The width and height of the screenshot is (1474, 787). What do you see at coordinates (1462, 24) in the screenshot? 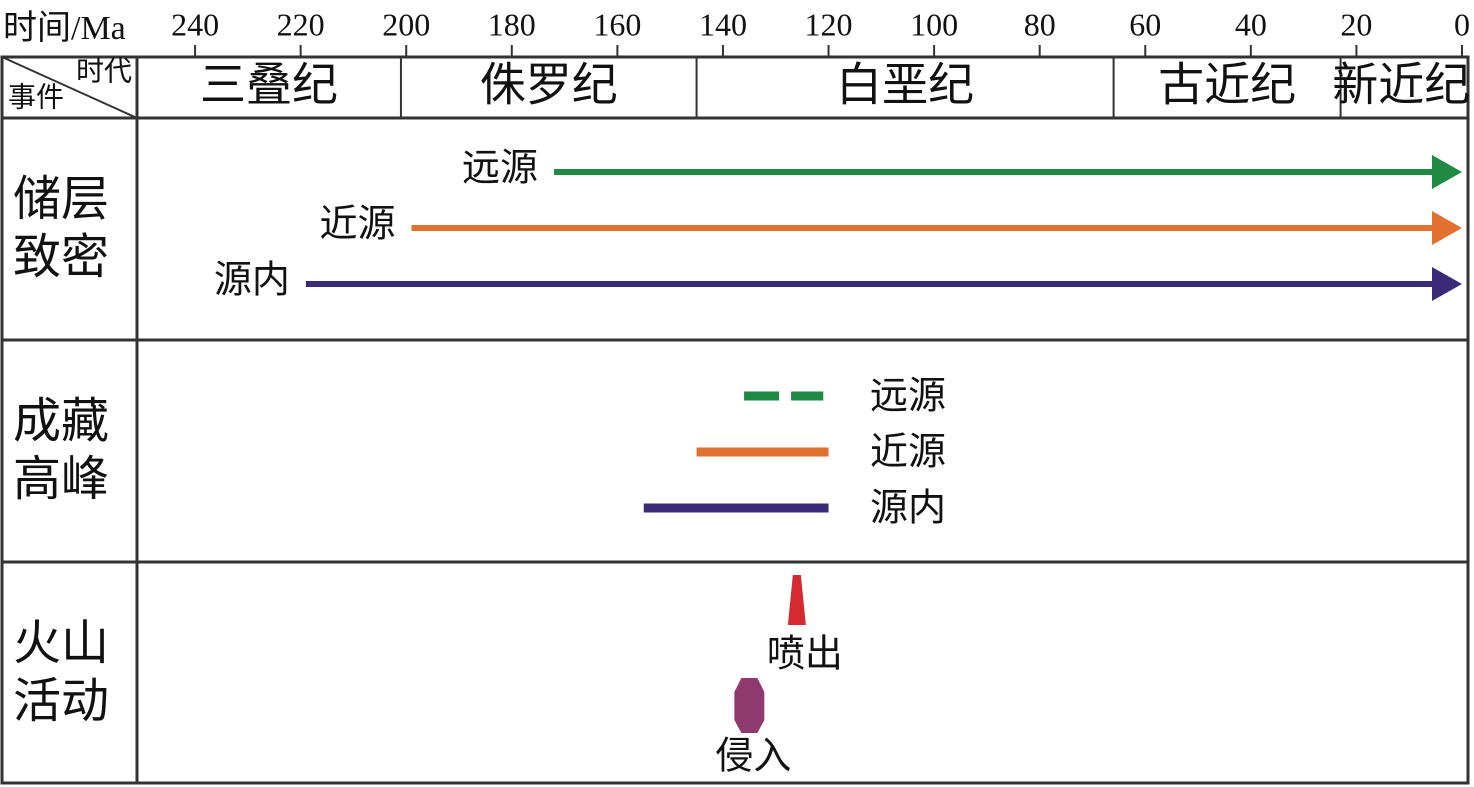
I see `x-tick-label: 0` at bounding box center [1462, 24].